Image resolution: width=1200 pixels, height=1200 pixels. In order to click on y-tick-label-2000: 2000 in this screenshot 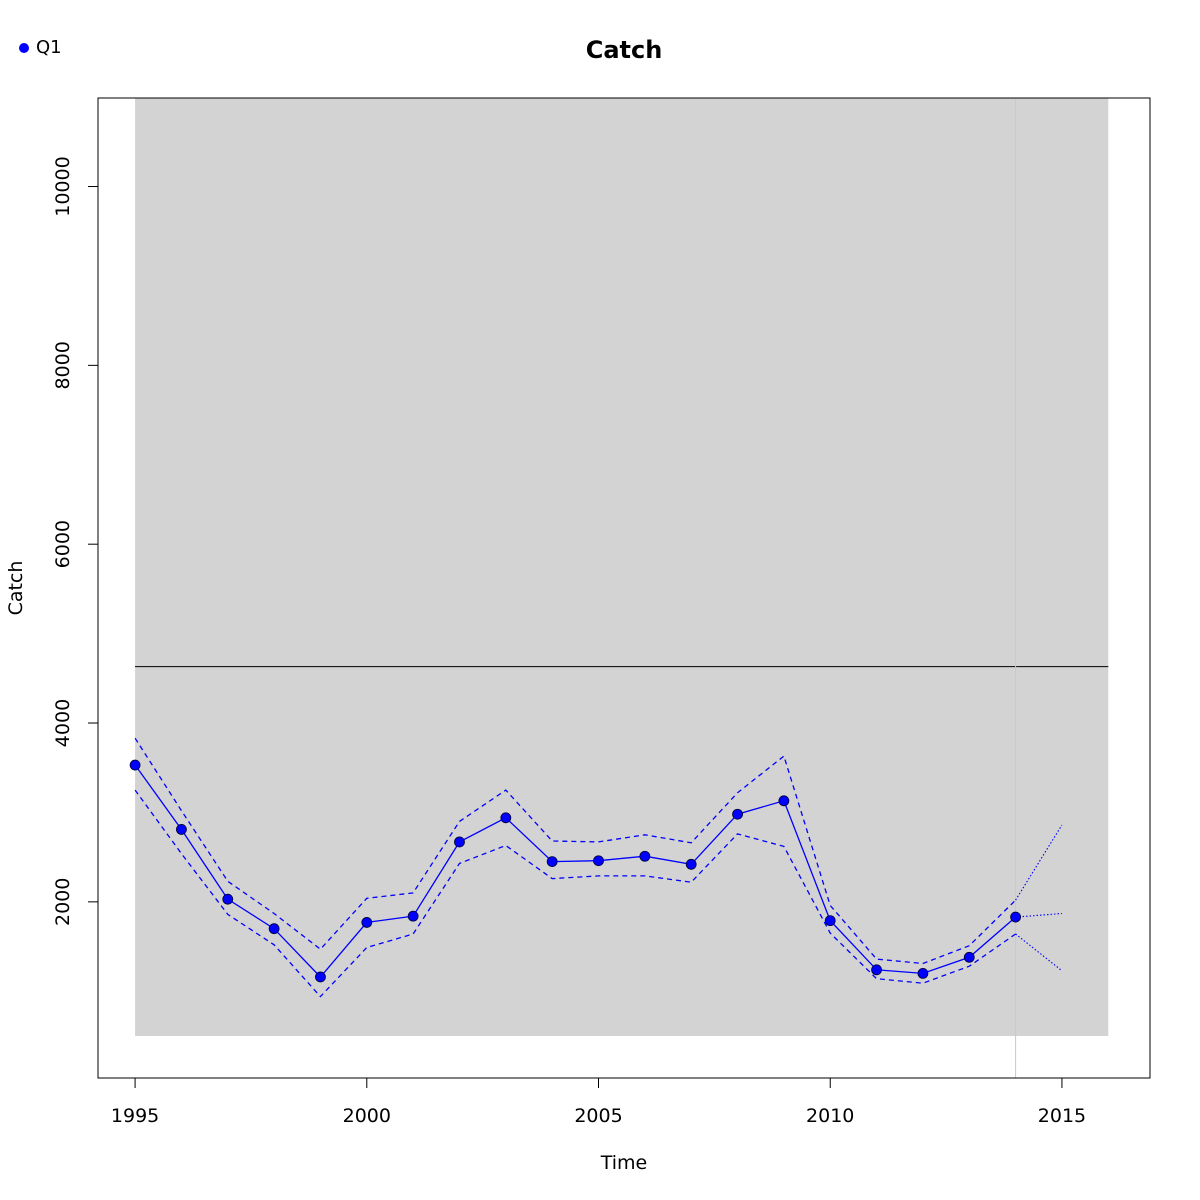, I will do `click(63, 902)`.